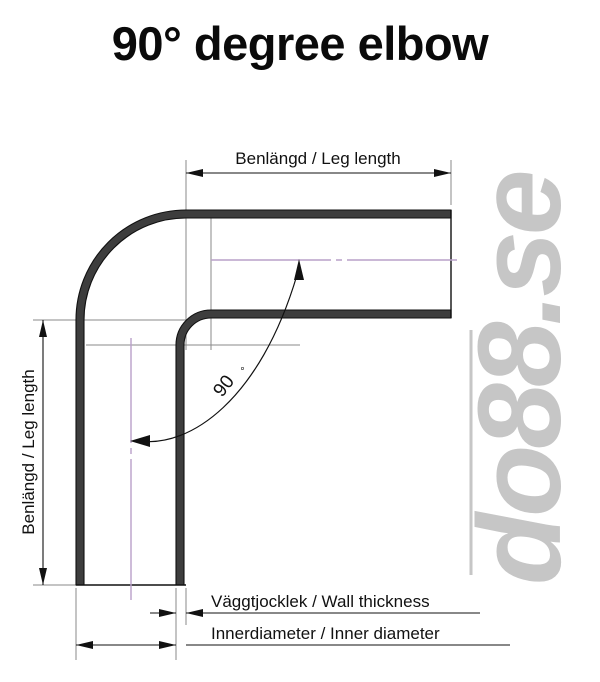 Image resolution: width=600 pixels, height=682 pixels. Describe the element at coordinates (317, 158) in the screenshot. I see `dimension-label-leg-length-top: Benlängd / Leg length` at that location.